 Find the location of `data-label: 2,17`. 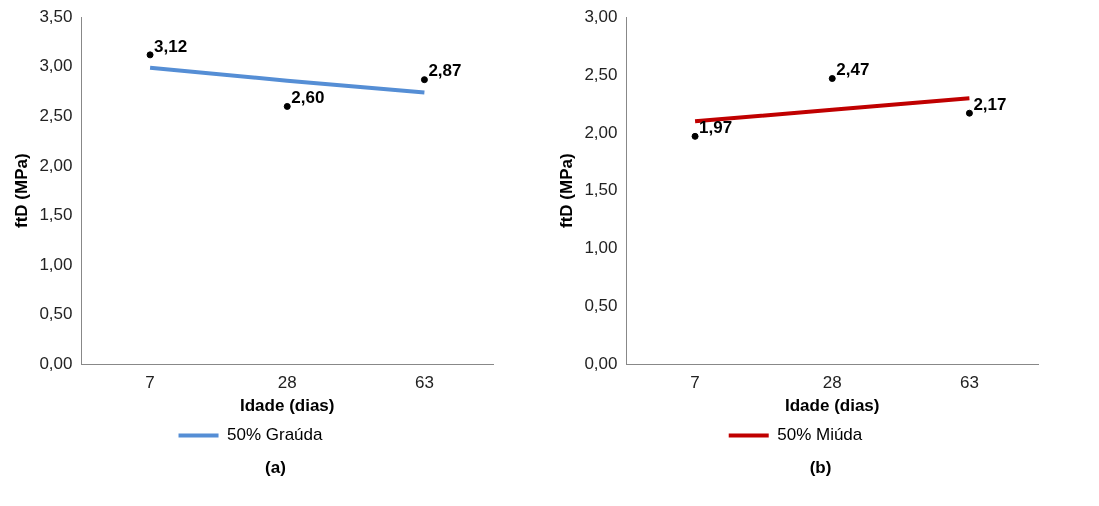

data-label: 2,17 is located at coordinates (990, 104).